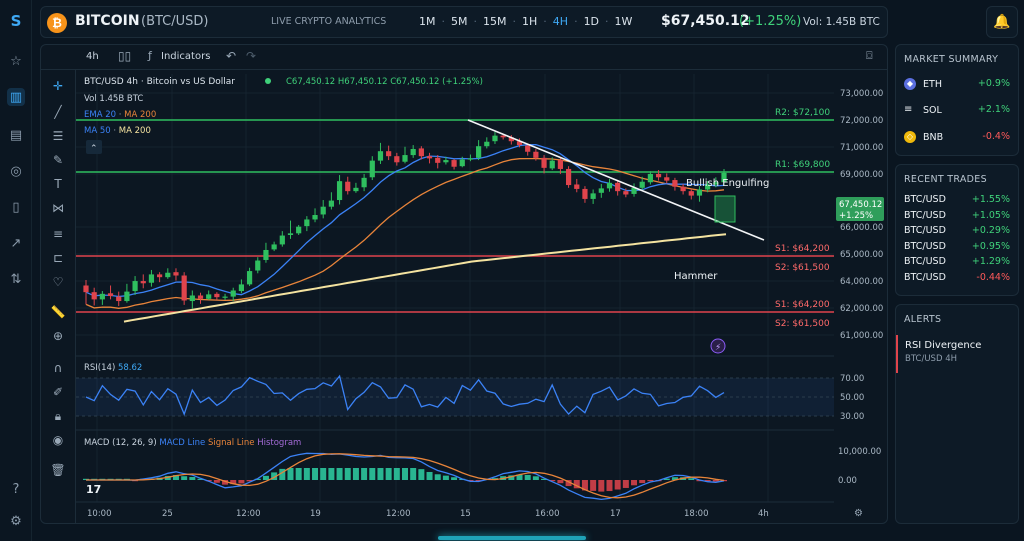  Describe the element at coordinates (107, 21) in the screenshot. I see `symbol-name: BITCOIN` at that location.